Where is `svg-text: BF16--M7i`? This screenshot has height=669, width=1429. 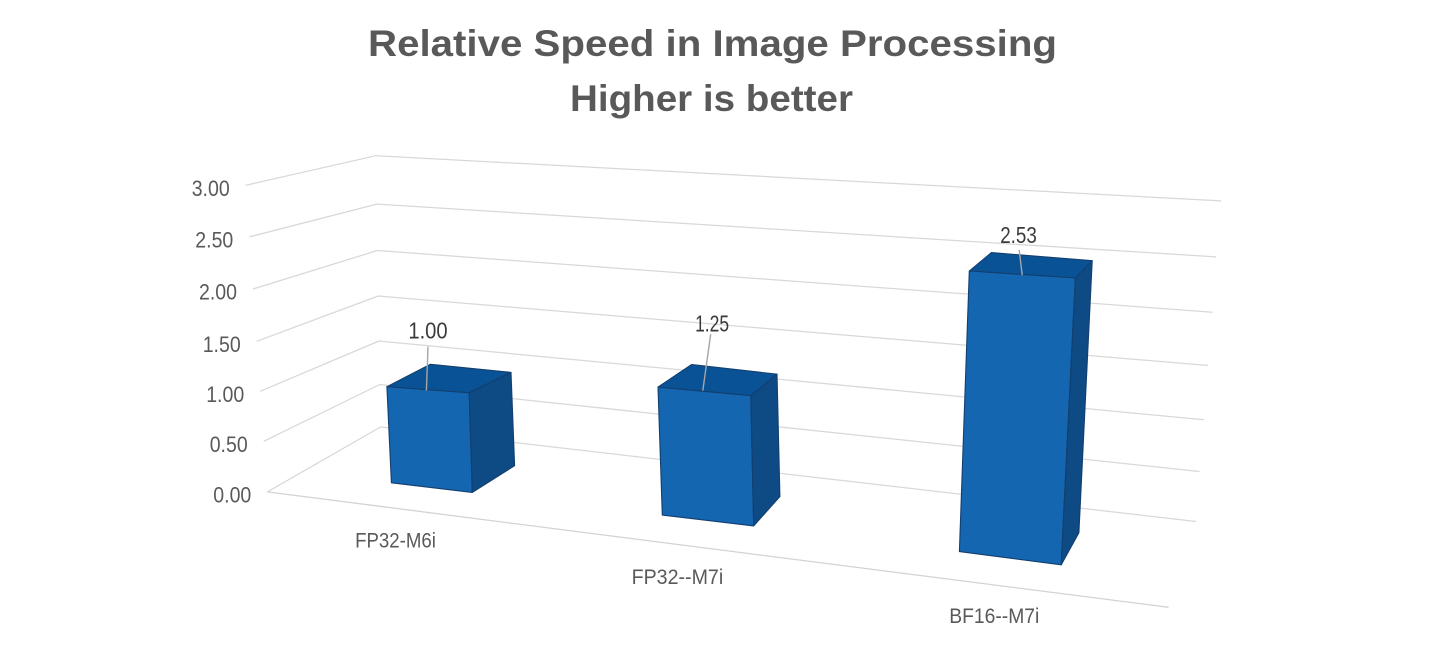
svg-text: BF16--M7i is located at coordinates (994, 616).